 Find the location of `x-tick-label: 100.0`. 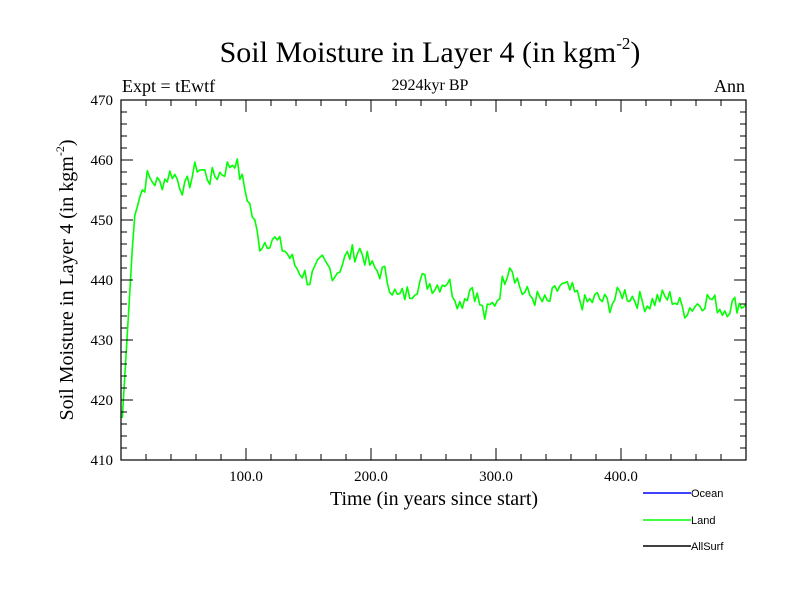

x-tick-label: 100.0 is located at coordinates (246, 477).